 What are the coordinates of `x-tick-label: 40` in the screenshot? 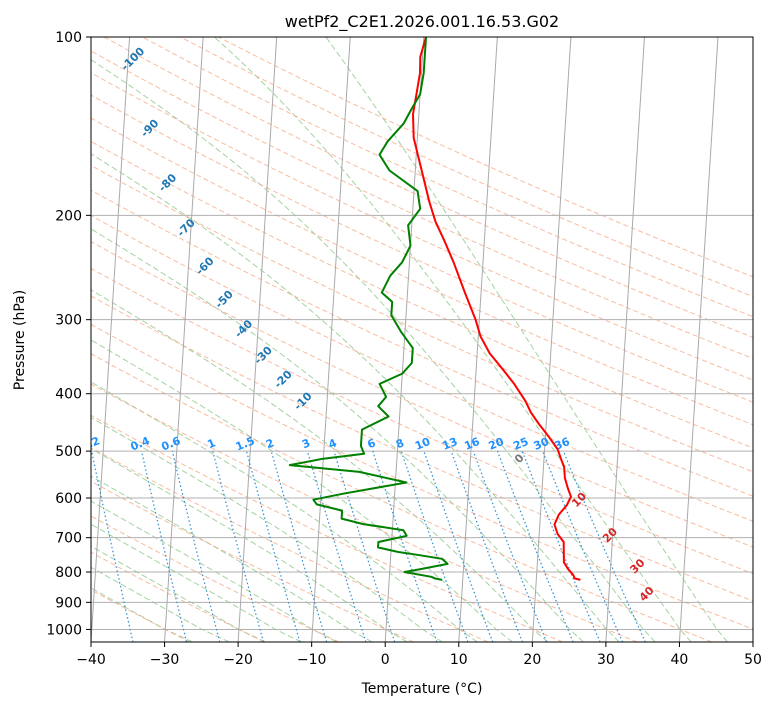 It's located at (680, 660).